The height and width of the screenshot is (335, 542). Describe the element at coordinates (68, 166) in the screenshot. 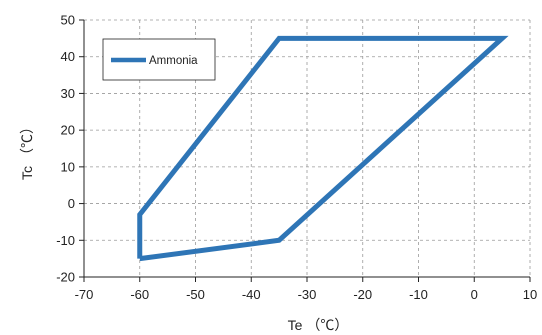

I see `y-tick-label: 10` at that location.